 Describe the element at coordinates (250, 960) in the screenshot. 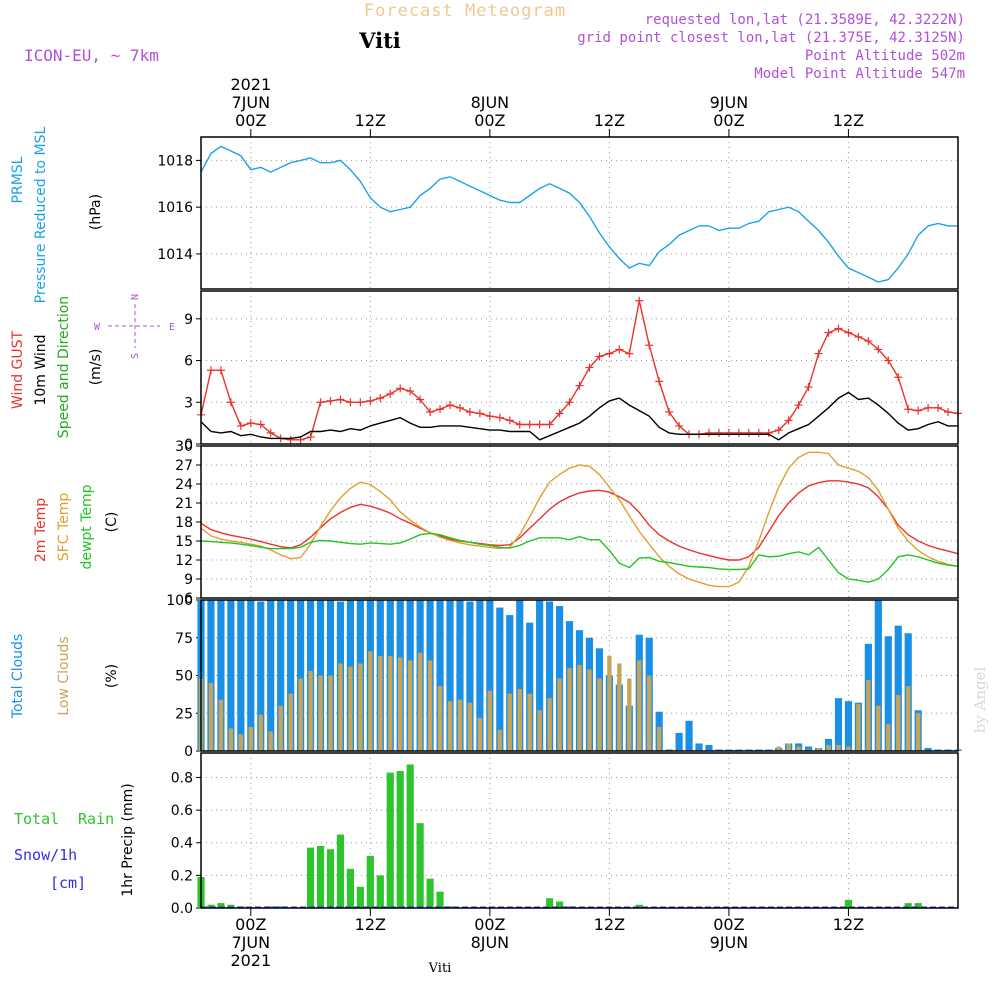

I see `bottom-time-label-0-2: 2021` at that location.